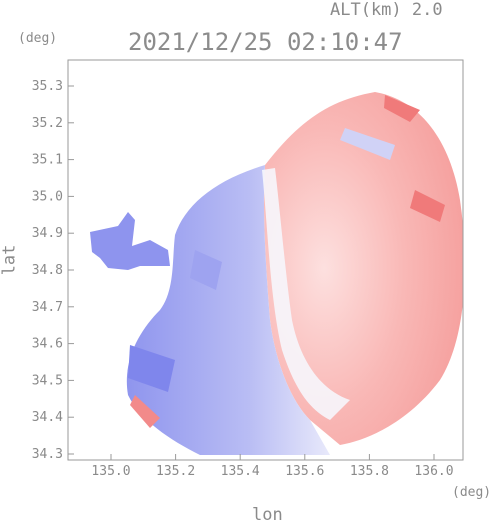  Describe the element at coordinates (47, 233) in the screenshot. I see `y-tick-label: 34.9` at that location.